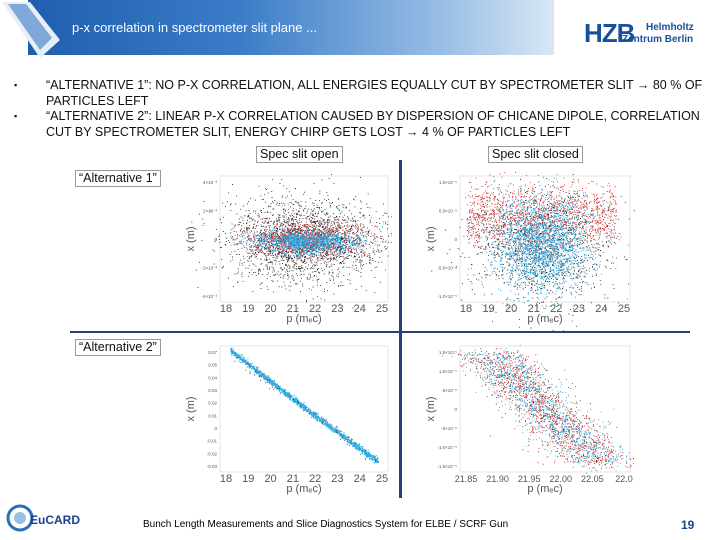  I want to click on y-tick-label: 0.03, so click(212, 390).